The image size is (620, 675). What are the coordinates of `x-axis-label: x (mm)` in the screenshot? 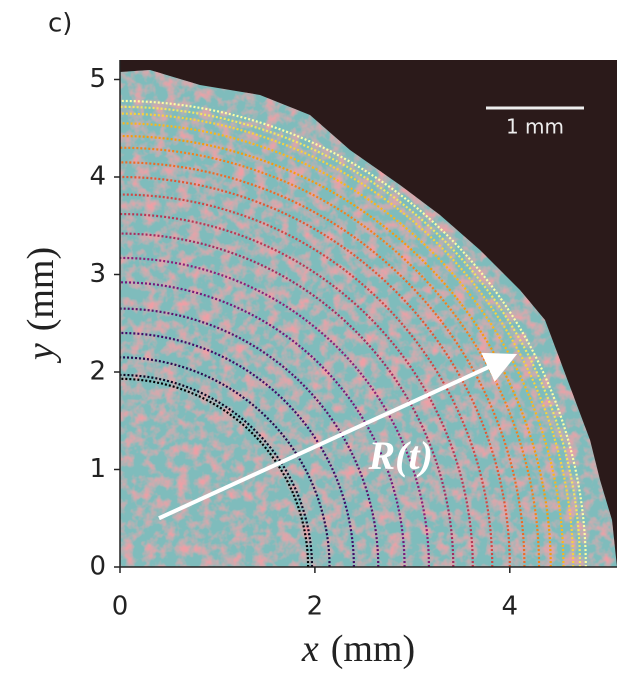 It's located at (358, 649).